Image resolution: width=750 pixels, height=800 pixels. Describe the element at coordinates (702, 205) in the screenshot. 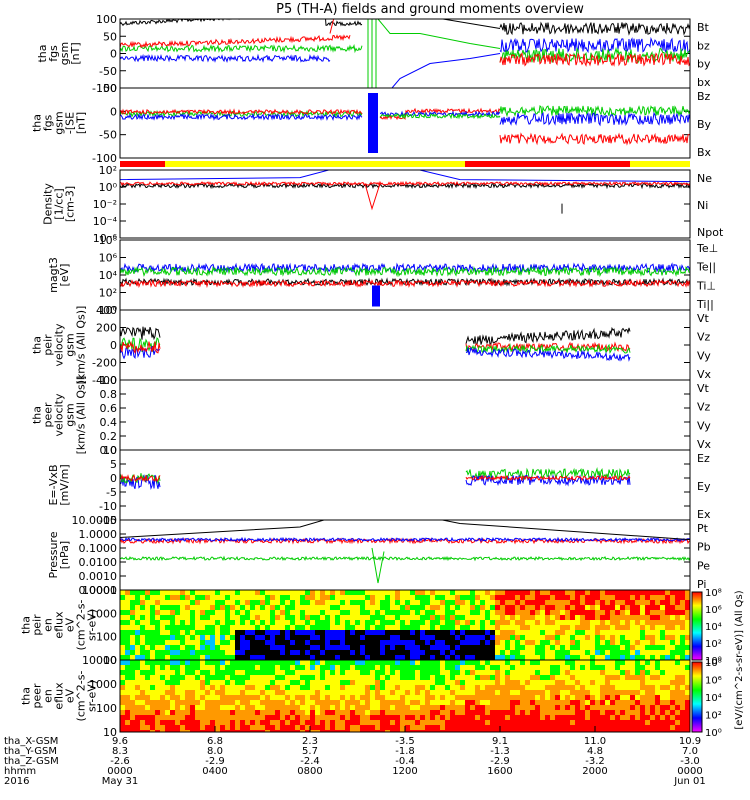

I see `legend-density: Ni` at that location.